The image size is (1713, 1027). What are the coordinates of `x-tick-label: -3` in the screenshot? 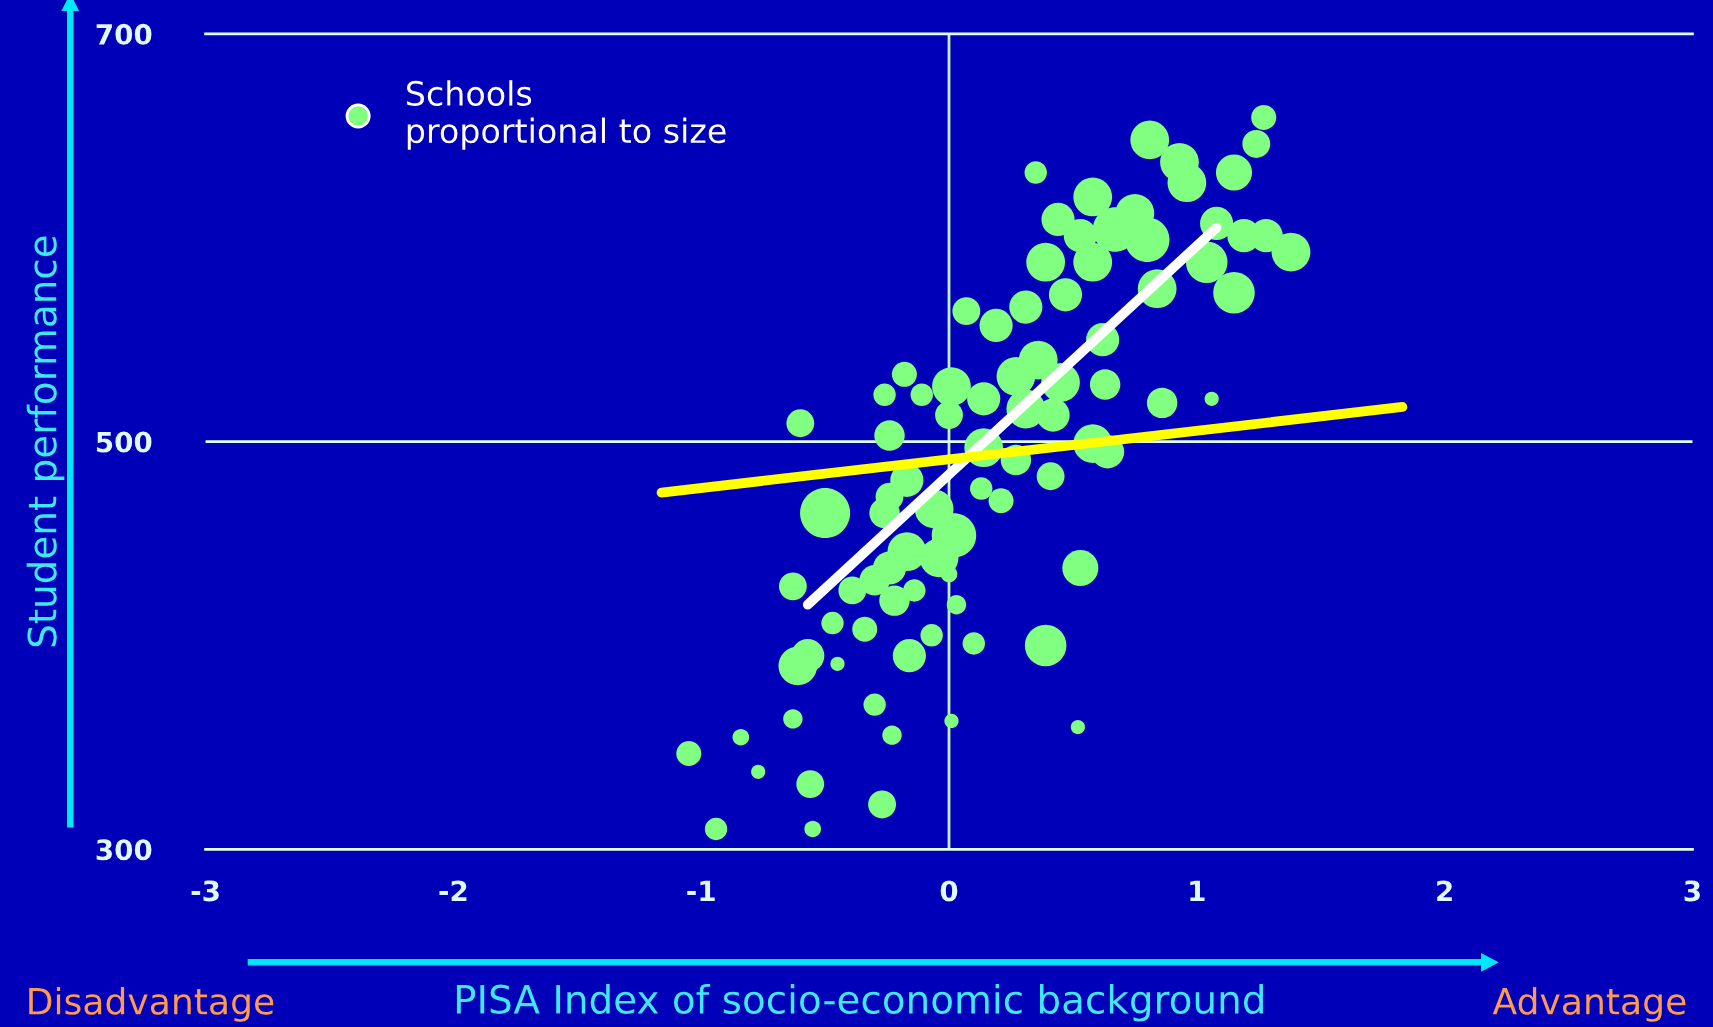 It's located at (205, 891).